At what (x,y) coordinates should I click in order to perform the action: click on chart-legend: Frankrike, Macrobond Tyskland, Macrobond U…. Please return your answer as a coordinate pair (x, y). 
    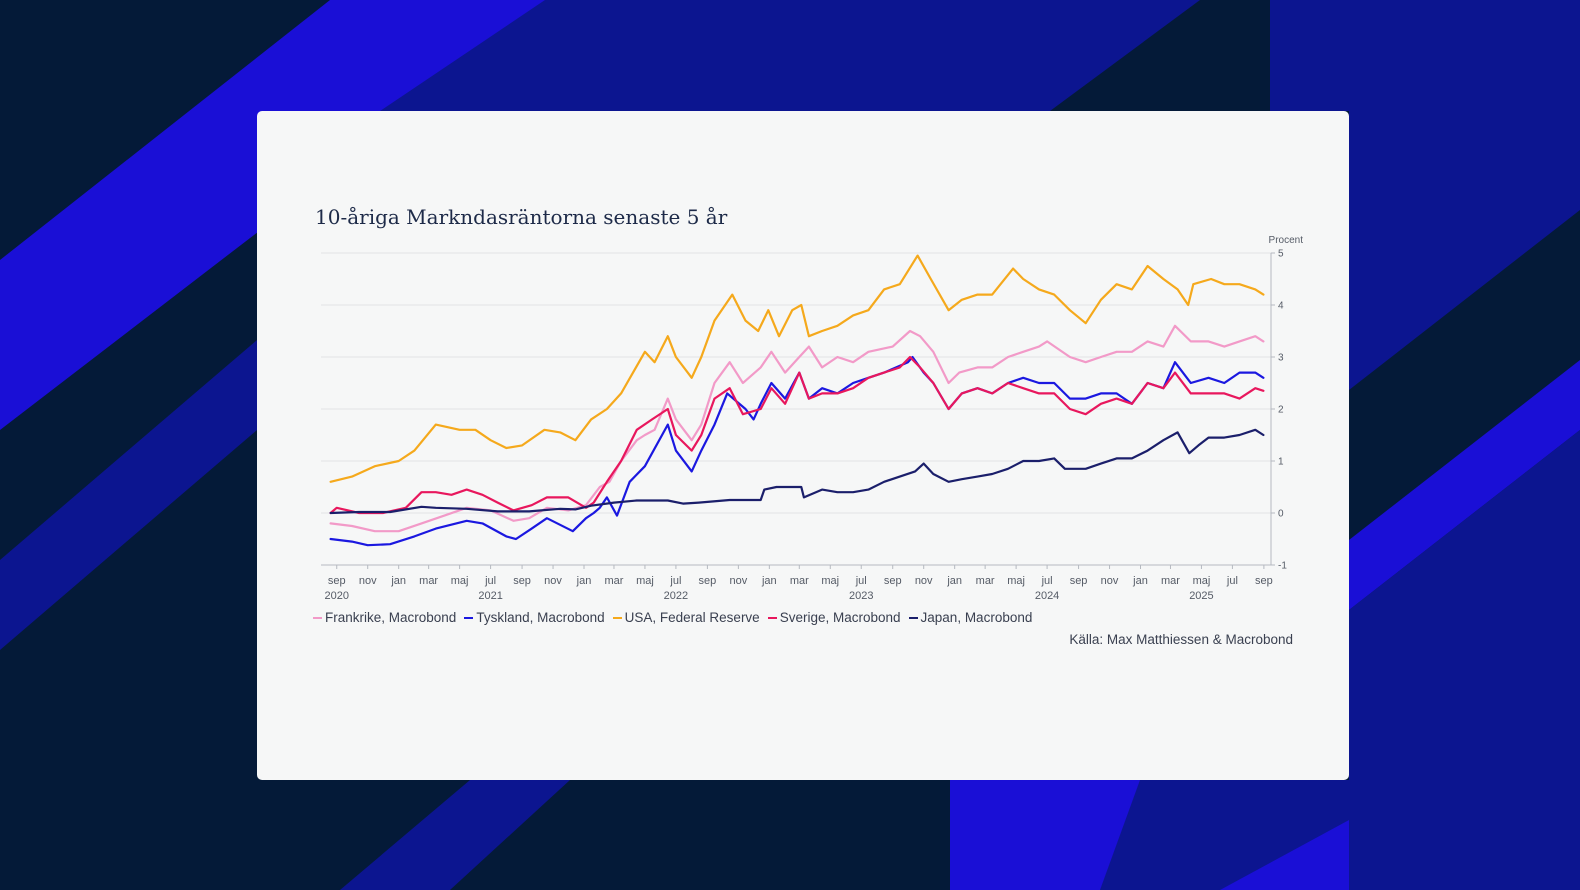
    Looking at the image, I should click on (672, 617).